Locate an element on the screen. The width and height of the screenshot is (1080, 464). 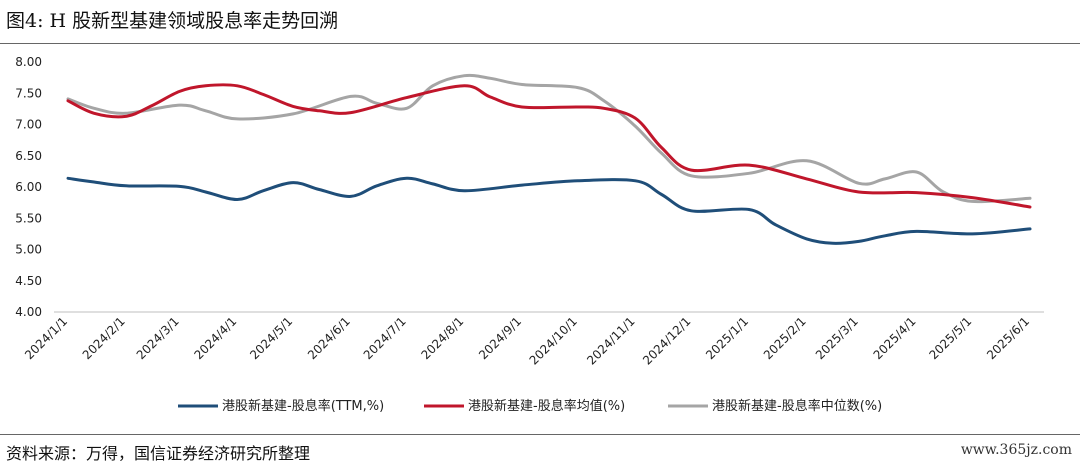
x-tick-label: 2024/2/1 is located at coordinates (104, 338).